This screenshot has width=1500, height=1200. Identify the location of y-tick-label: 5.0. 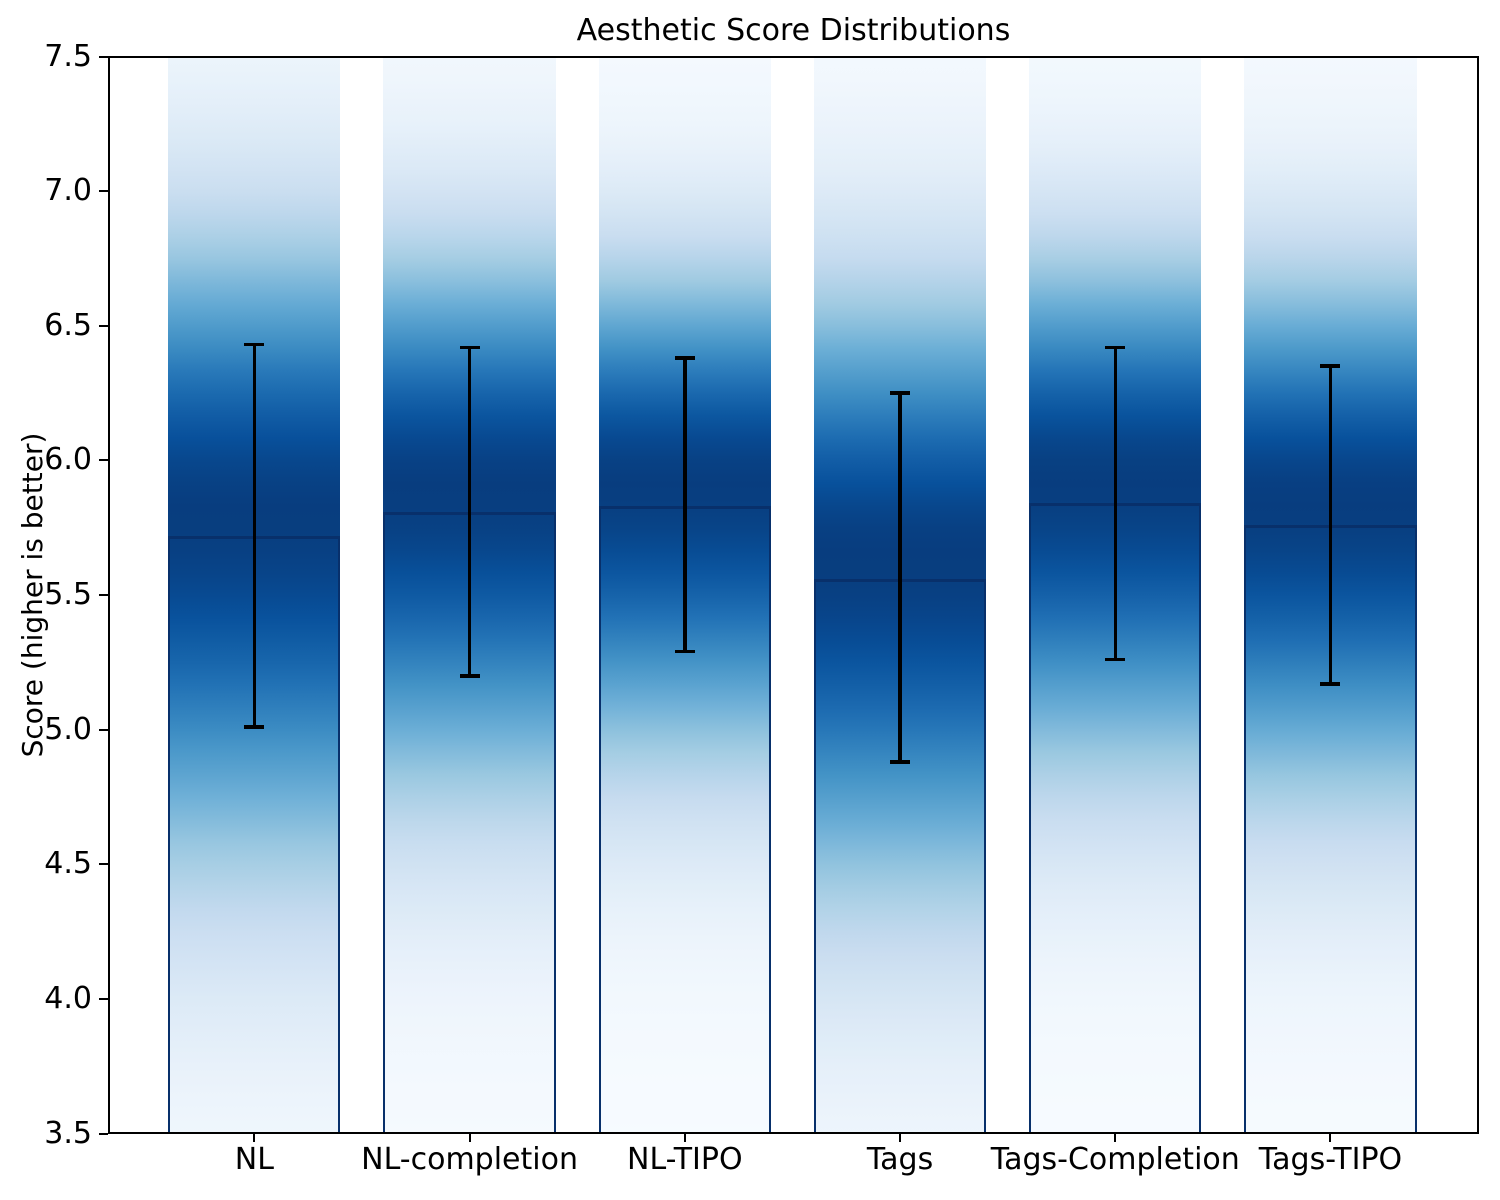
(68, 729).